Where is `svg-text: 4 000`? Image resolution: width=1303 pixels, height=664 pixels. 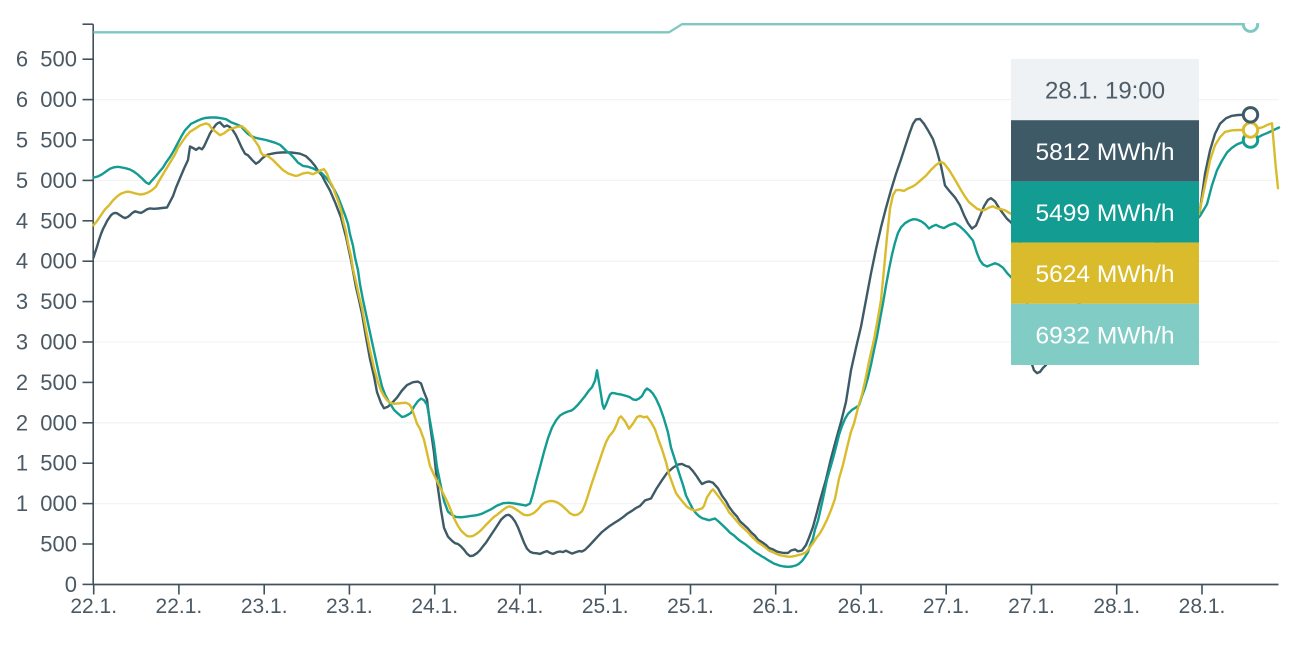 svg-text: 4 000 is located at coordinates (46, 261).